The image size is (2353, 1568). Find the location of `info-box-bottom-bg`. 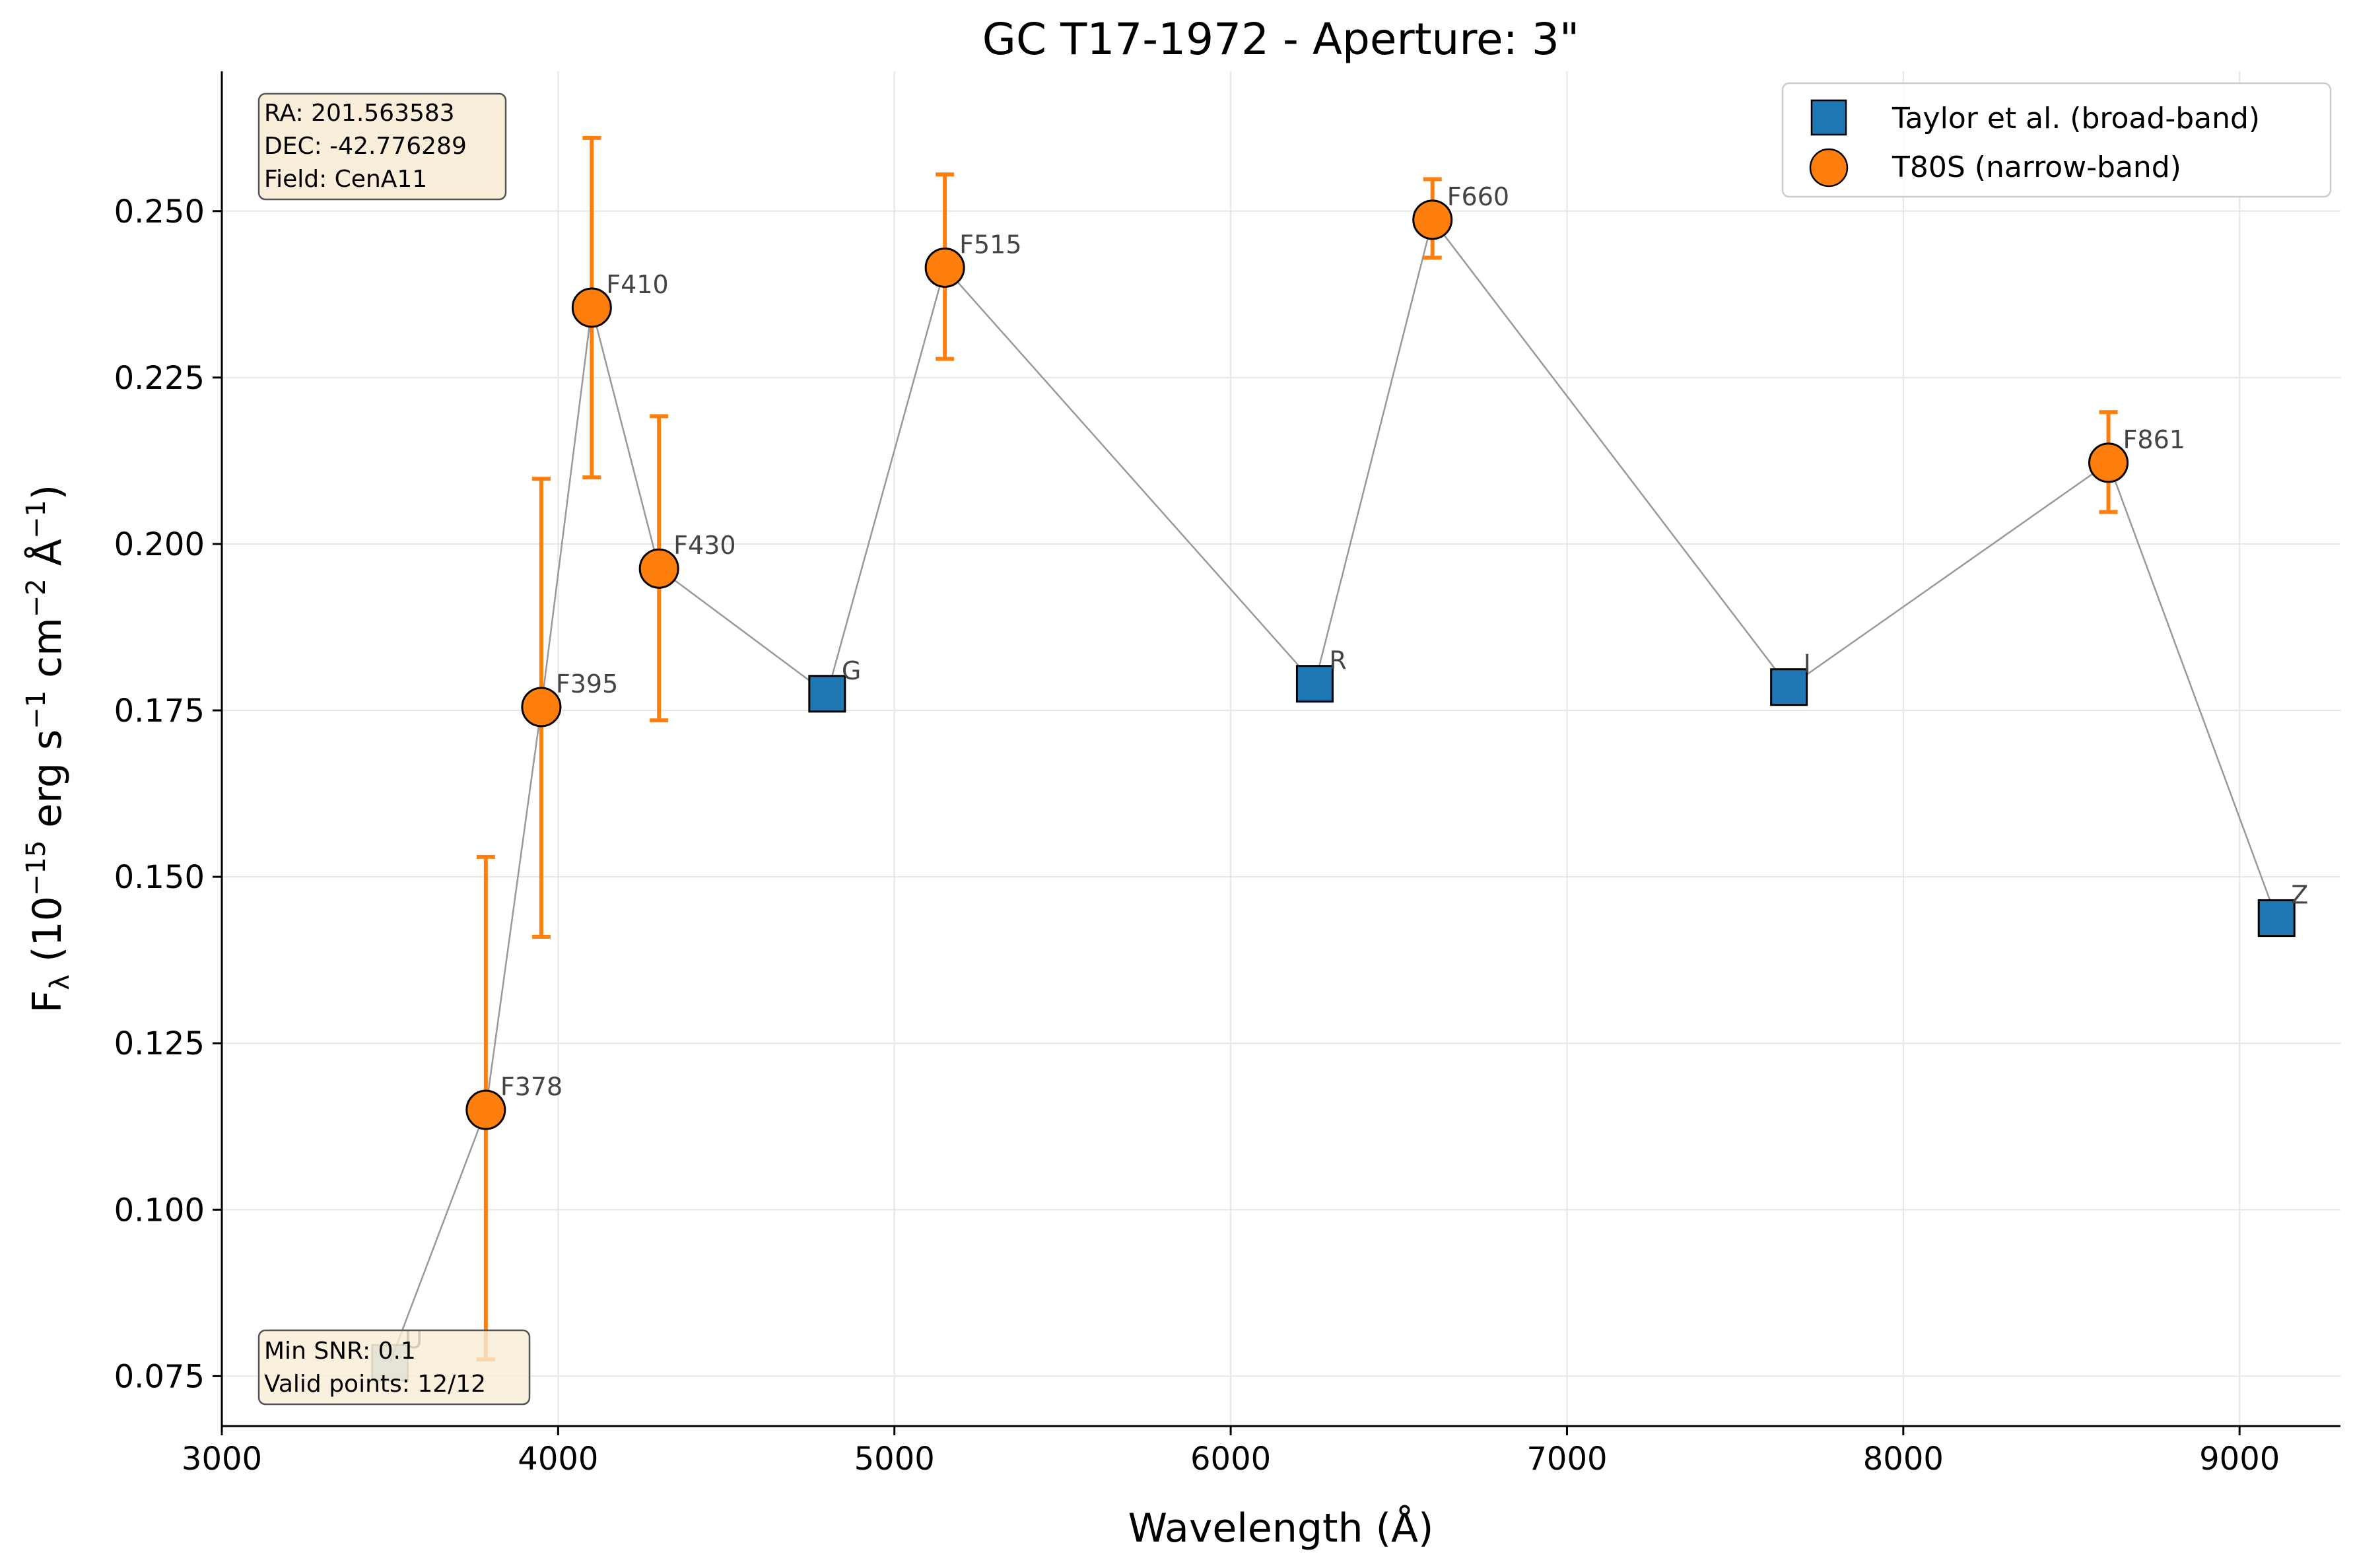

info-box-bottom-bg is located at coordinates (394, 1367).